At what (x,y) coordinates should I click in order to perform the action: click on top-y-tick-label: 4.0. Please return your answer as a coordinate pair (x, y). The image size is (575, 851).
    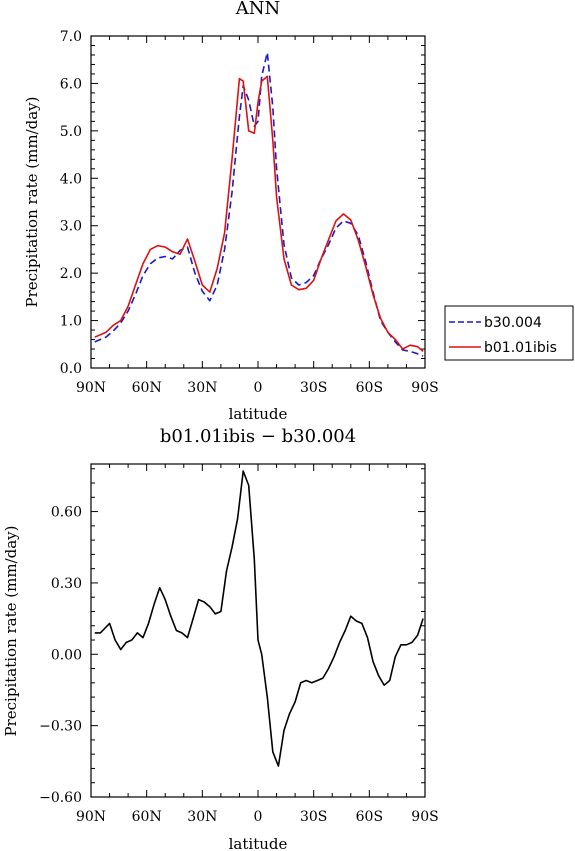
    Looking at the image, I should click on (71, 179).